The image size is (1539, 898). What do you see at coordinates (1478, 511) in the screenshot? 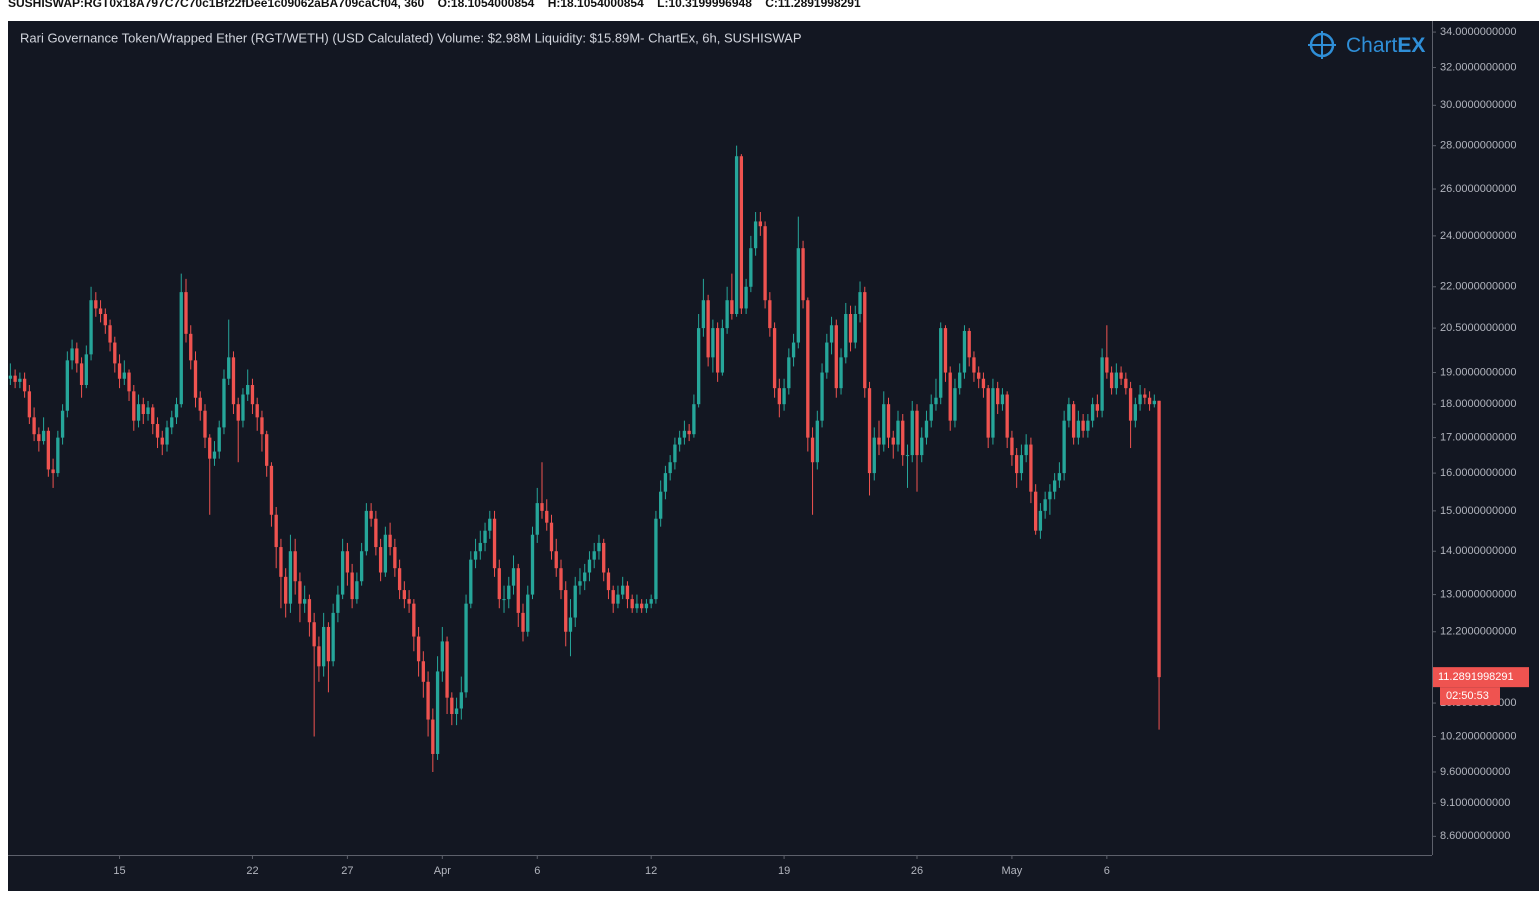
I see `y-tick-label: 15.0000000000` at bounding box center [1478, 511].